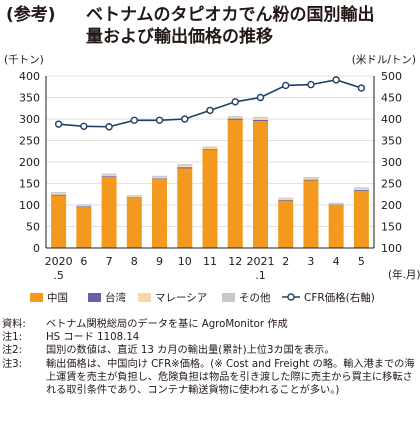 The height and width of the screenshot is (427, 420). I want to click on legend-label: 中国, so click(57, 297).